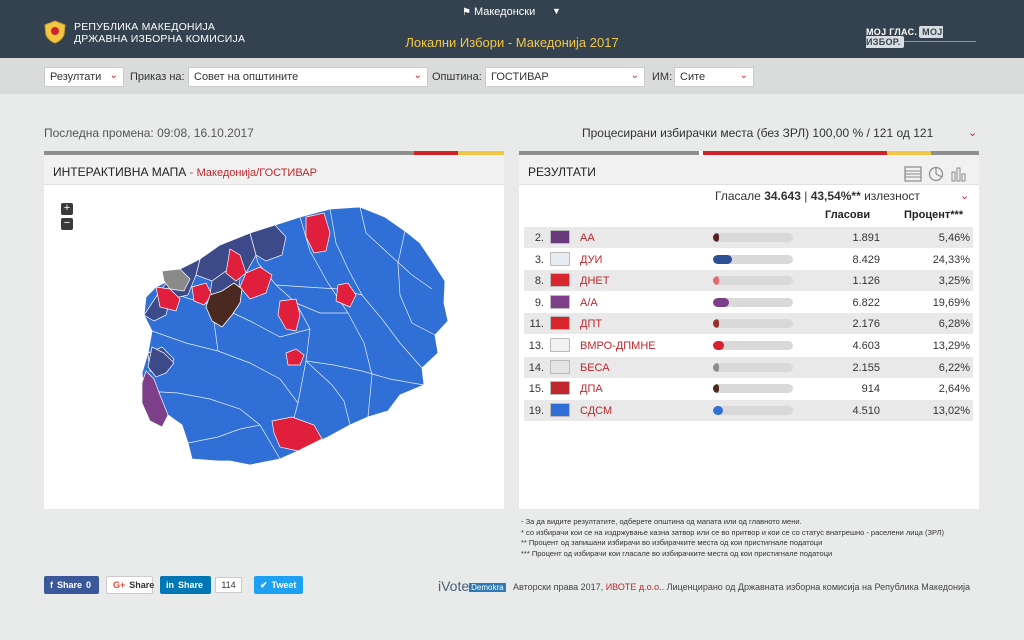 This screenshot has height=640, width=1024. Describe the element at coordinates (472, 586) in the screenshot. I see `ivote-logo: iVote Demokra` at that location.